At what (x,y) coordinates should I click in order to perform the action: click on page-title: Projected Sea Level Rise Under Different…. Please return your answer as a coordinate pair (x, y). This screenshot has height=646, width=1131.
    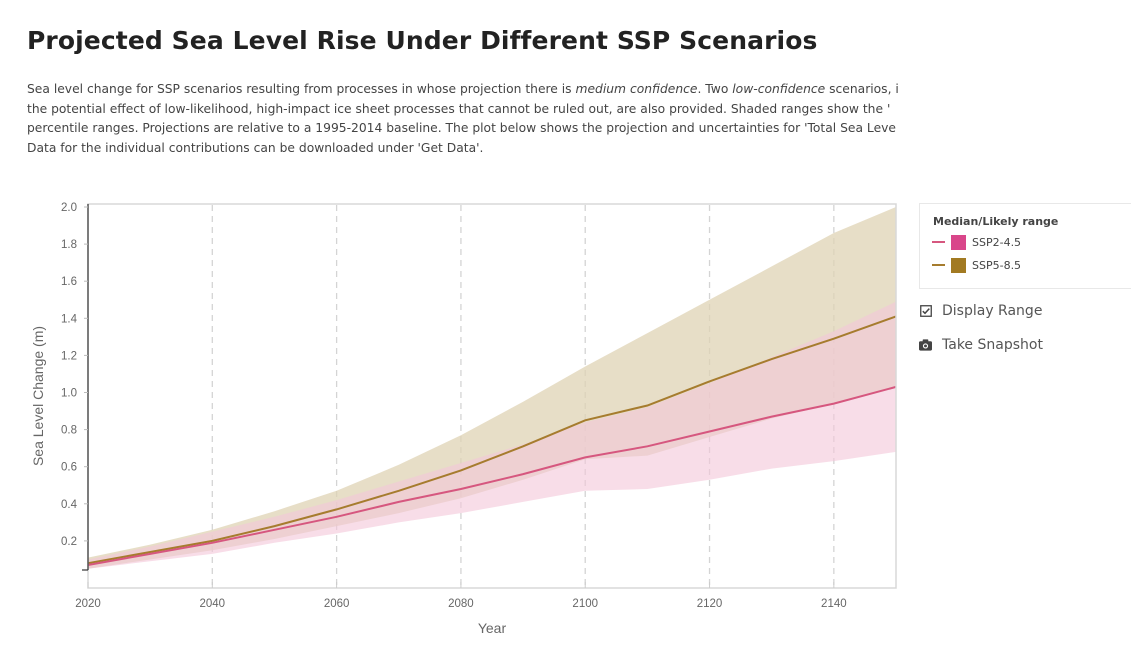
    Looking at the image, I should click on (422, 40).